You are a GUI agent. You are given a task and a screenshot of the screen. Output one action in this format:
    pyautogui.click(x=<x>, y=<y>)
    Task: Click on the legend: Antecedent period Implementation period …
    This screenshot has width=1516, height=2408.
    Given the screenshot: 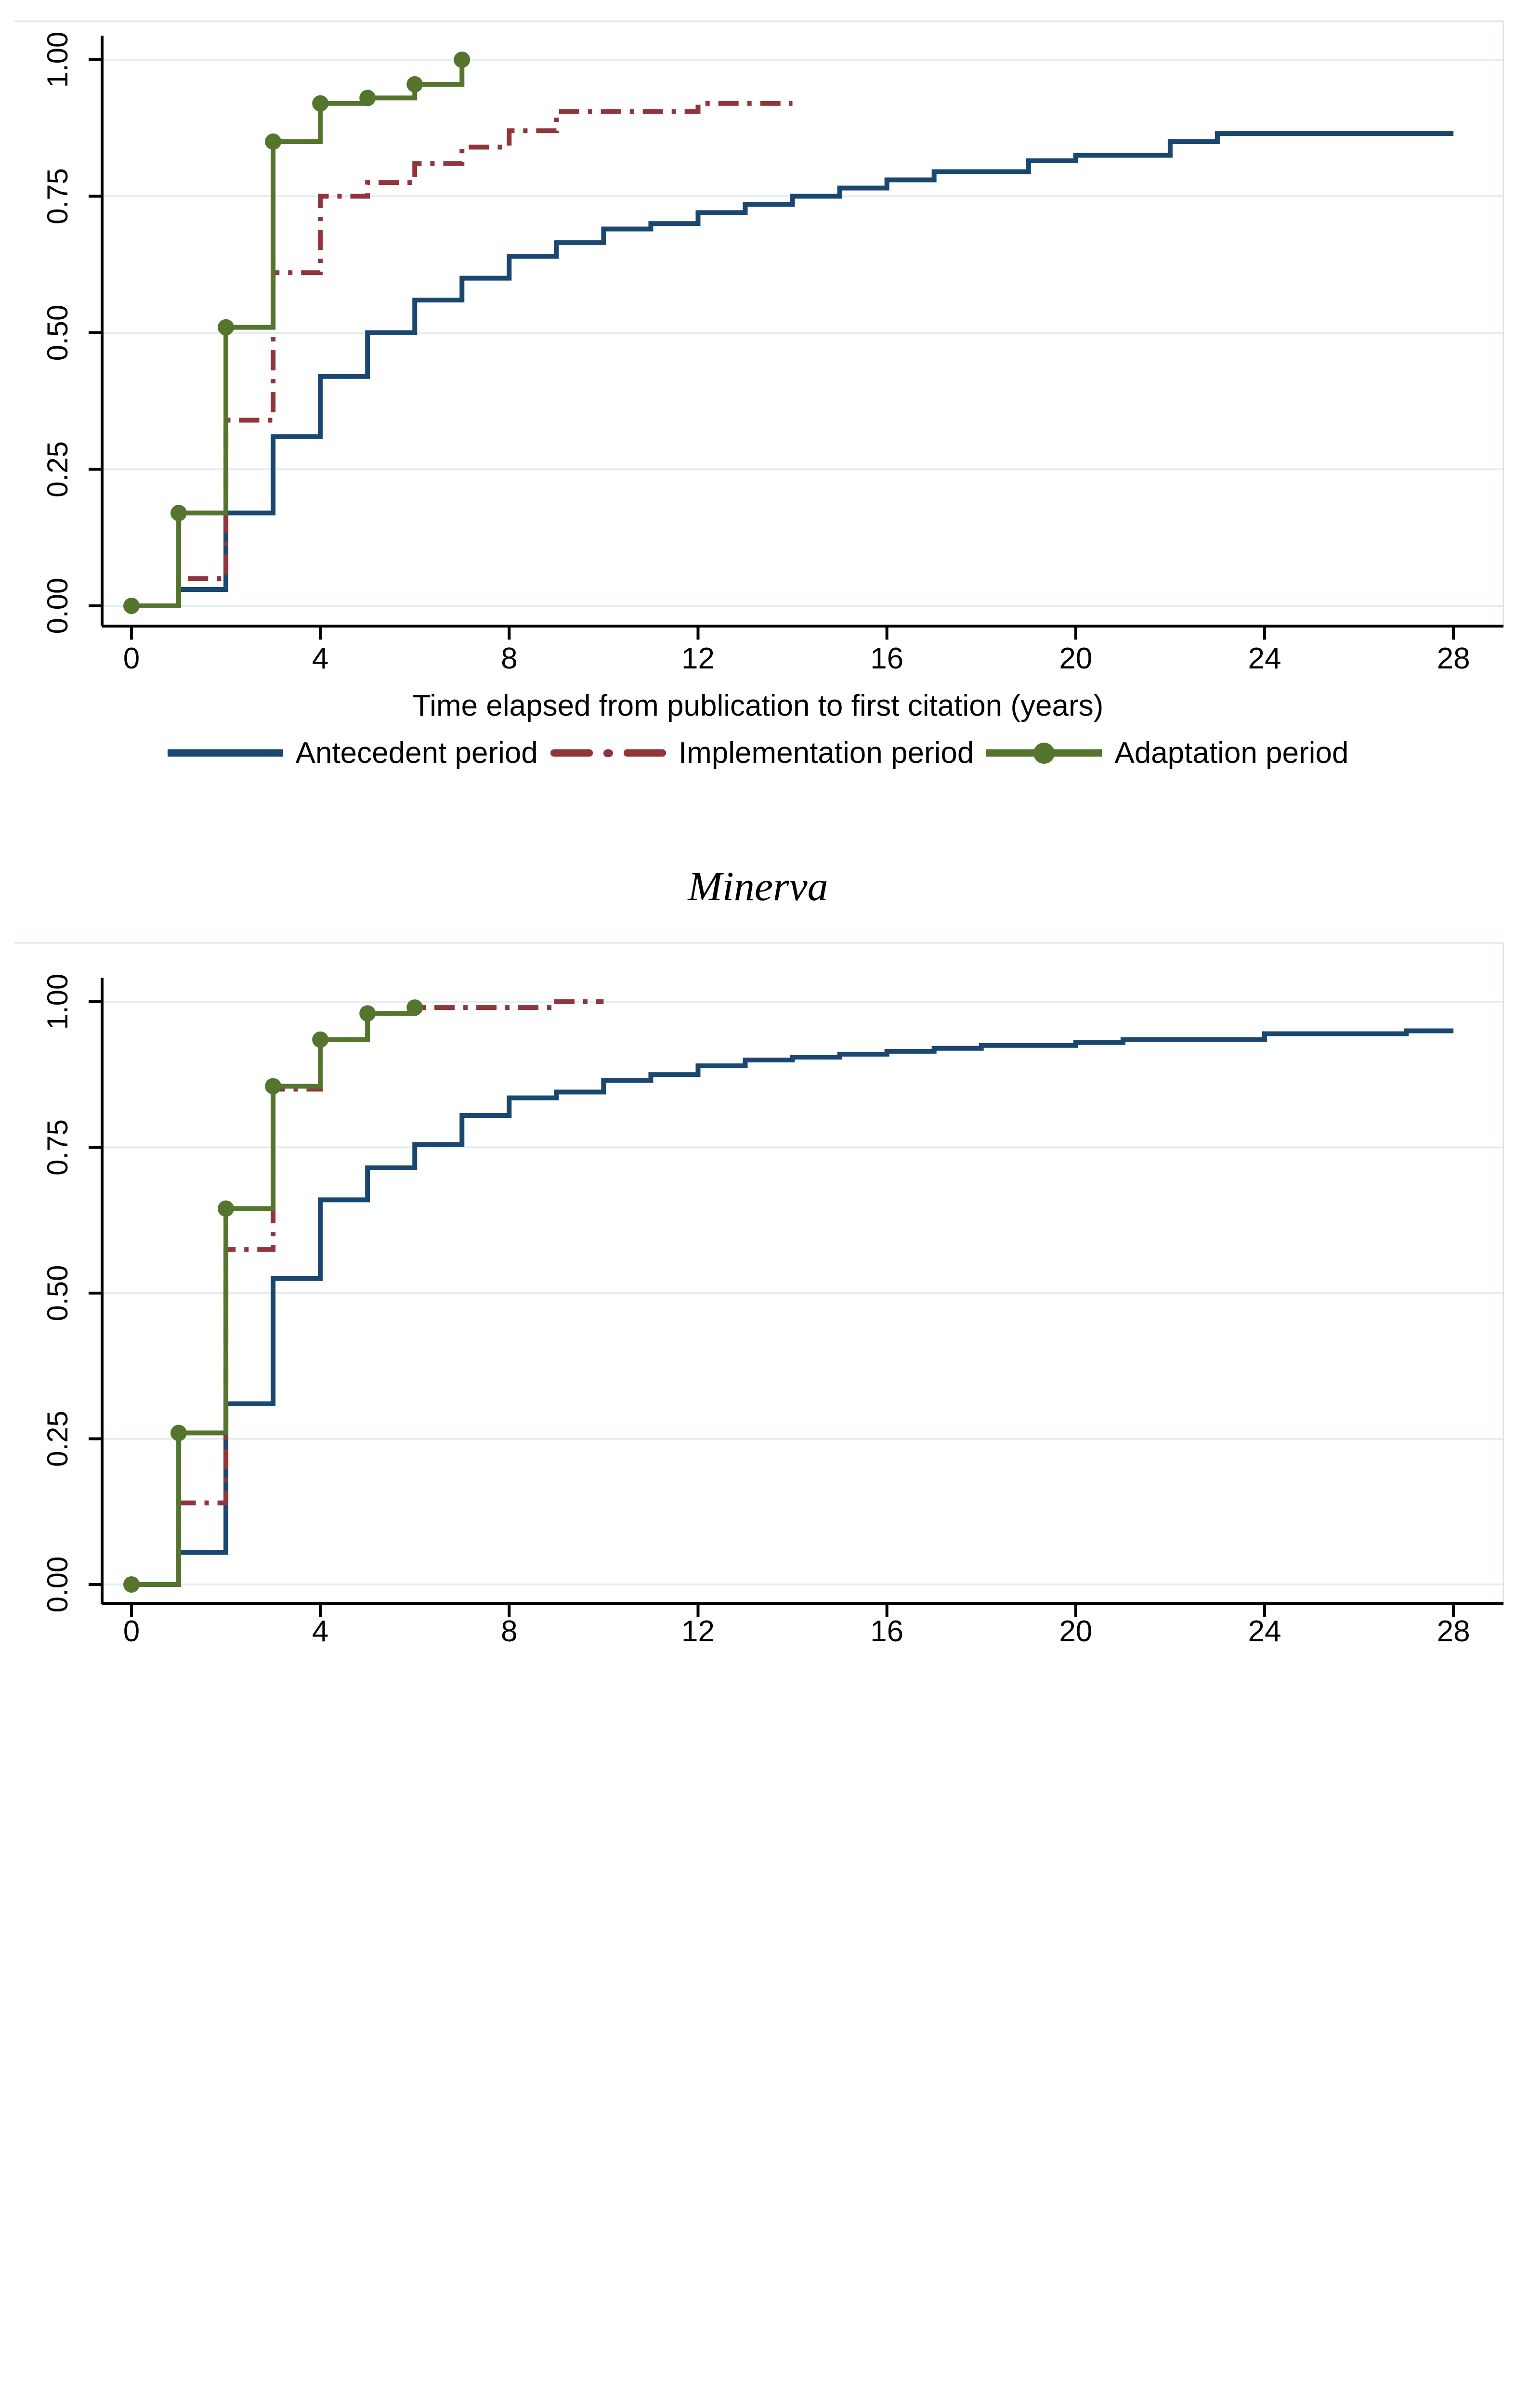 What is the action you would take?
    pyautogui.click(x=758, y=753)
    